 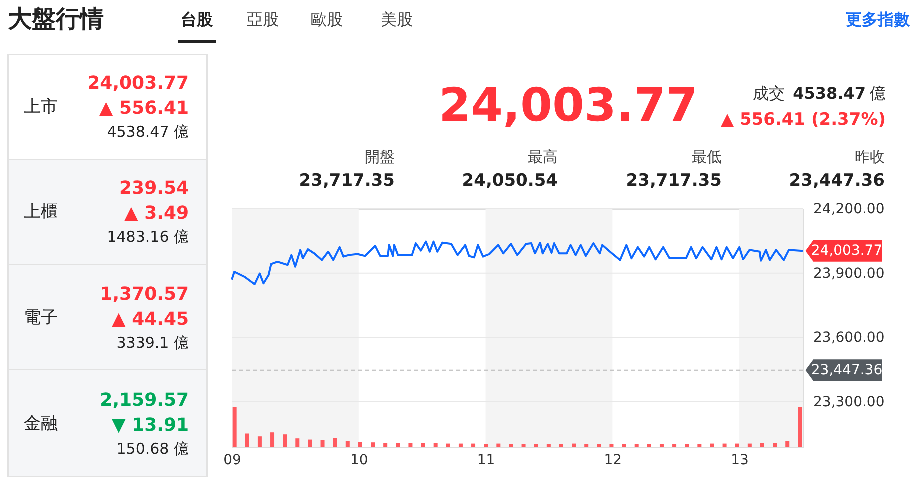 What do you see at coordinates (847, 251) in the screenshot?
I see `annotation: 24,003.77` at bounding box center [847, 251].